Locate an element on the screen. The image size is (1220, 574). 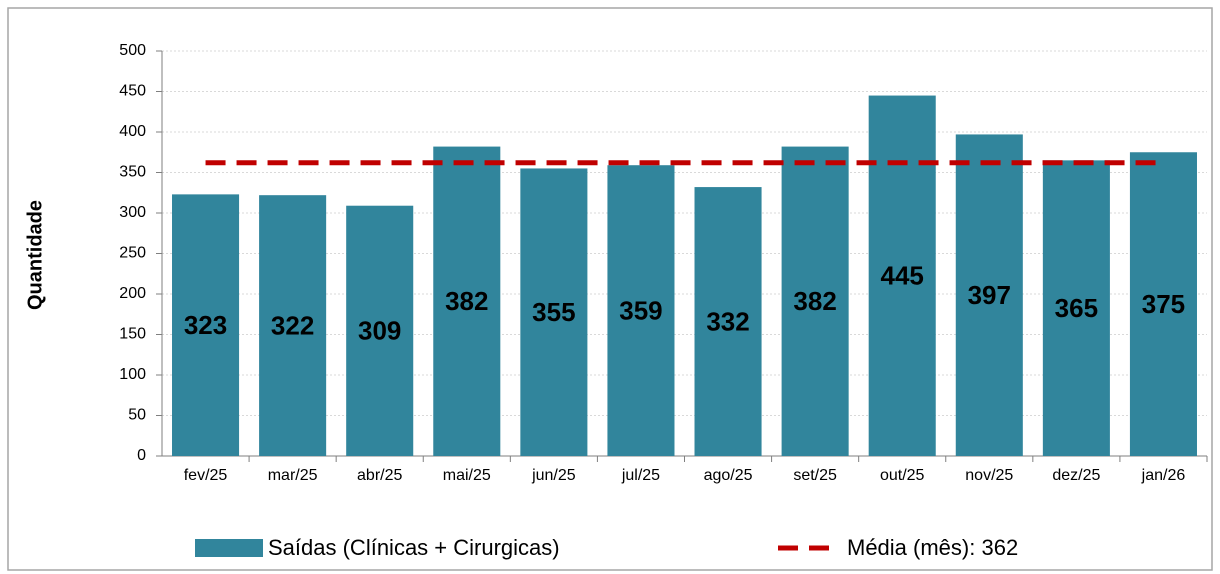
y-tick-label: 100 is located at coordinates (132, 374).